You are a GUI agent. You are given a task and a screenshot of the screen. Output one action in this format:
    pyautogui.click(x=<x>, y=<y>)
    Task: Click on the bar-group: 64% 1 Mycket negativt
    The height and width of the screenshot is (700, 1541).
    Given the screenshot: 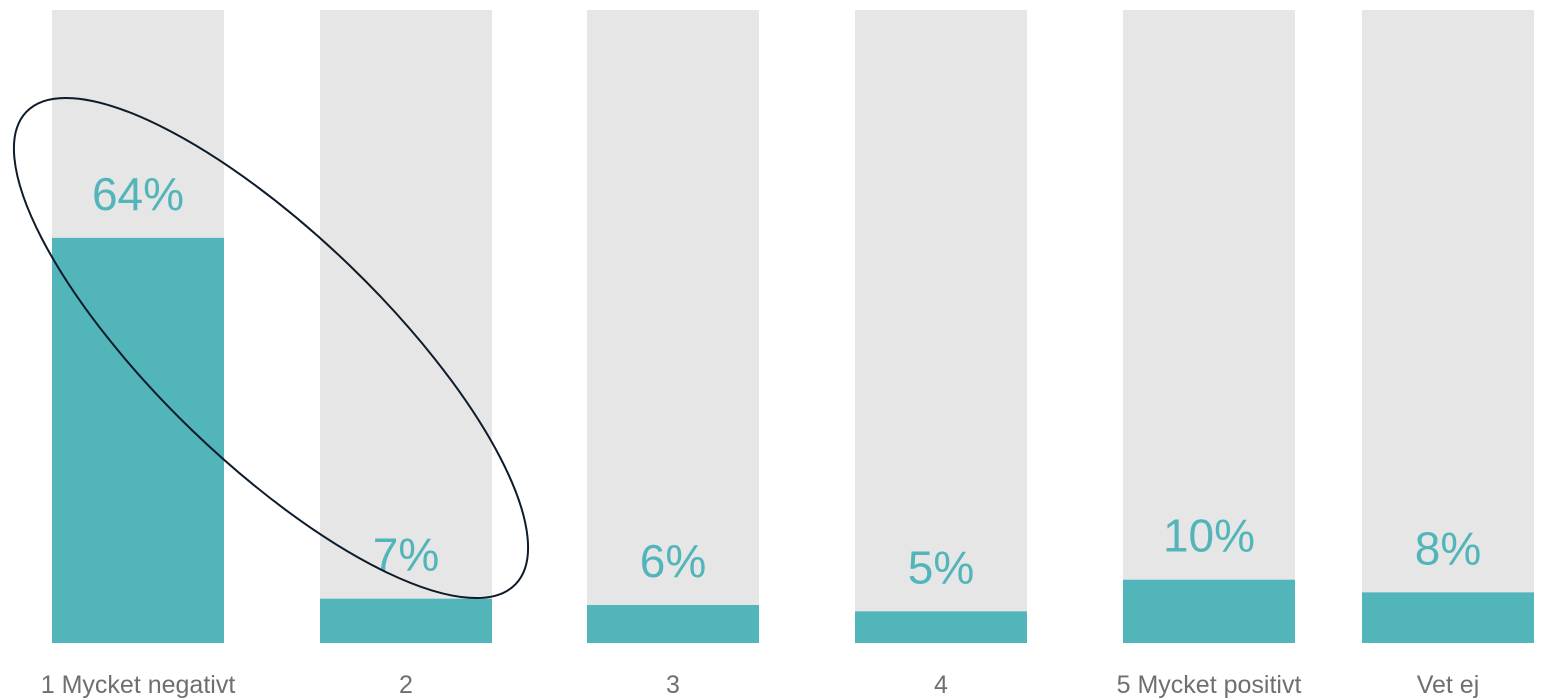 What is the action you would take?
    pyautogui.click(x=138, y=354)
    